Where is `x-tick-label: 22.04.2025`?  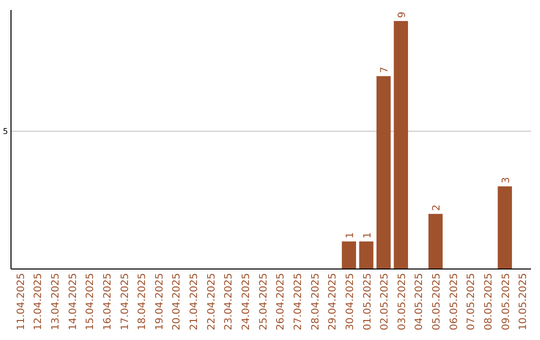 x-tick-label: 22.04.2025 is located at coordinates (212, 301).